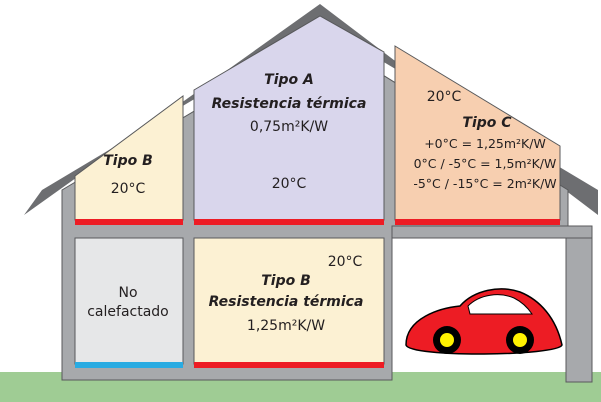 The height and width of the screenshot is (402, 601). I want to click on floor-strip-bottom-left, so click(129, 365).